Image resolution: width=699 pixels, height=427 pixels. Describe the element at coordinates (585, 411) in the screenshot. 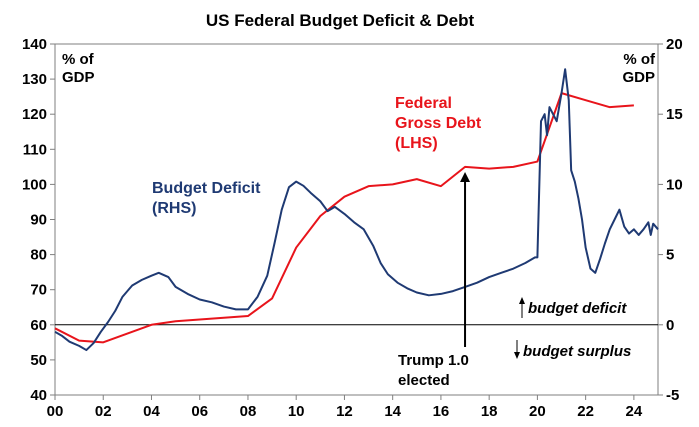

I see `x-tick-label: 22` at that location.